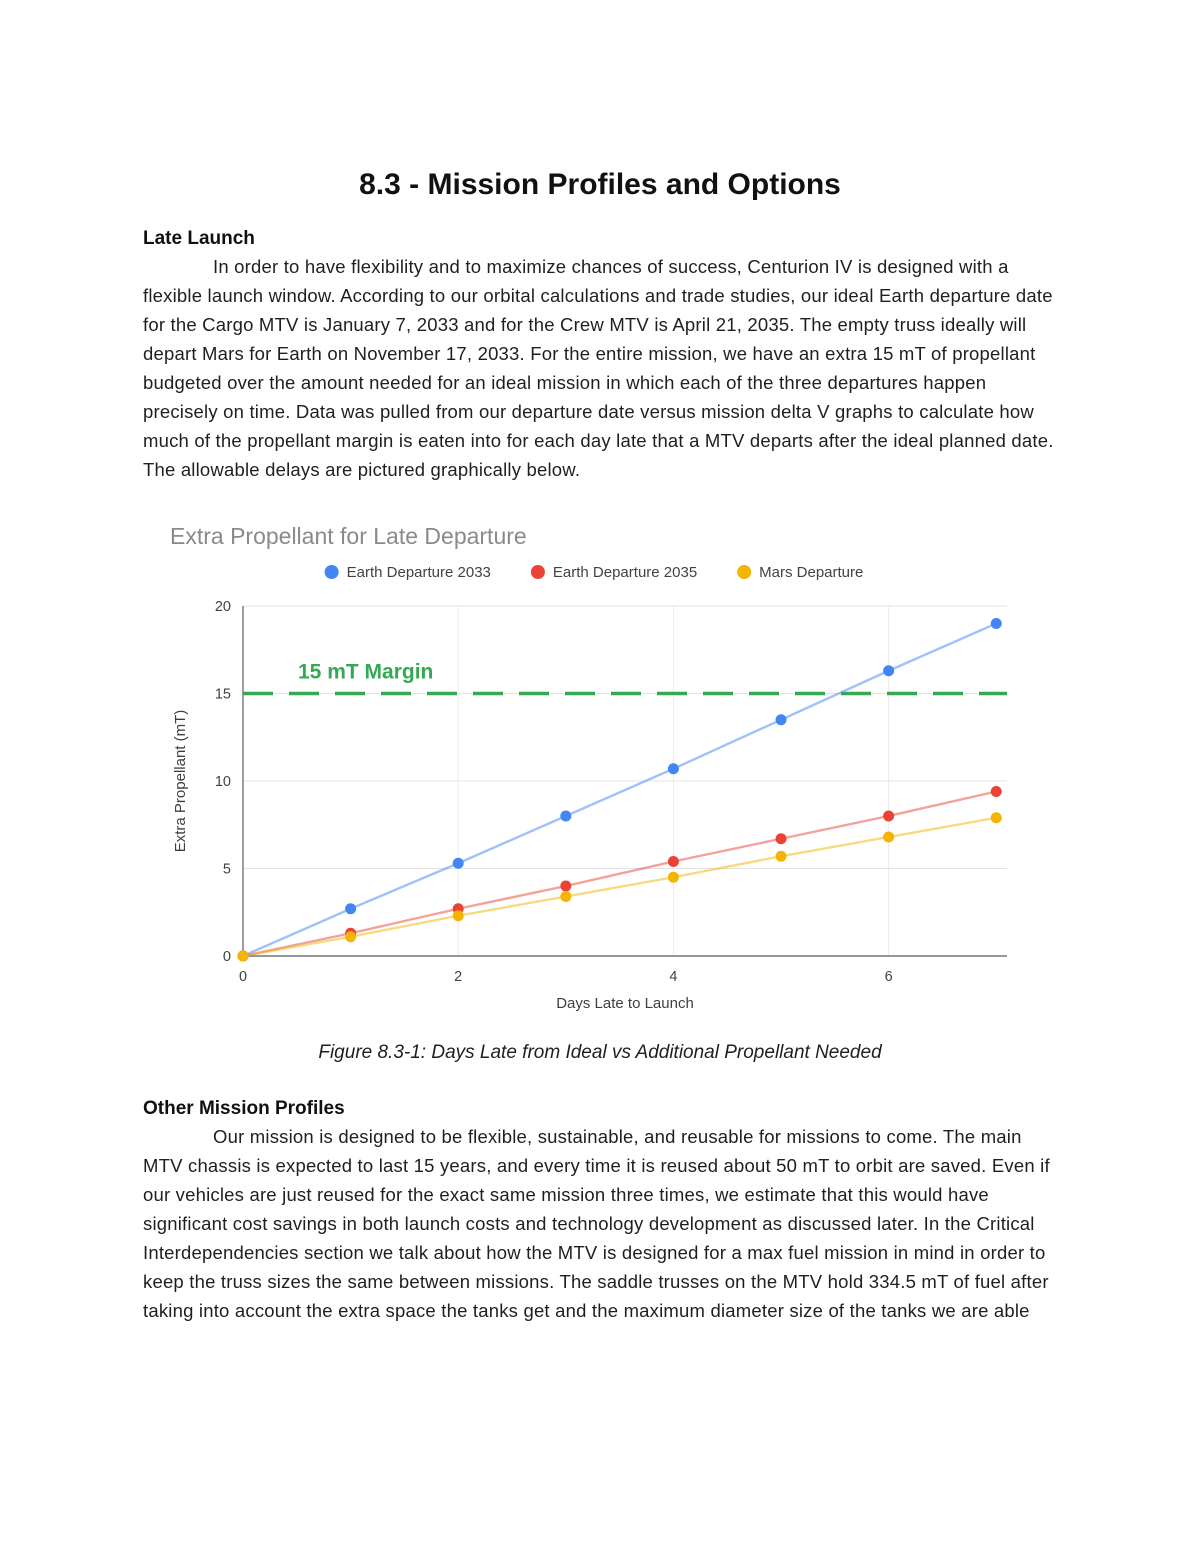  Describe the element at coordinates (625, 572) in the screenshot. I see `svg-text: Earth Departure 2035` at that location.